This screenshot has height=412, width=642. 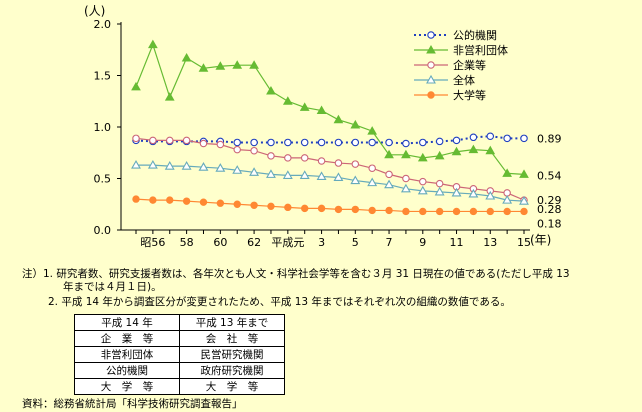 I want to click on table-row: 企 業 等 会 社 等, so click(x=179, y=338).